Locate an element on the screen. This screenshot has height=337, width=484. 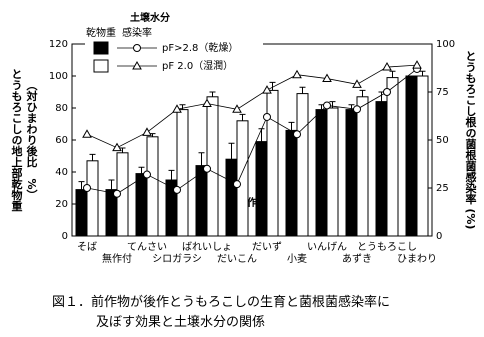
y-tick-label: 120 is located at coordinates (58, 44).